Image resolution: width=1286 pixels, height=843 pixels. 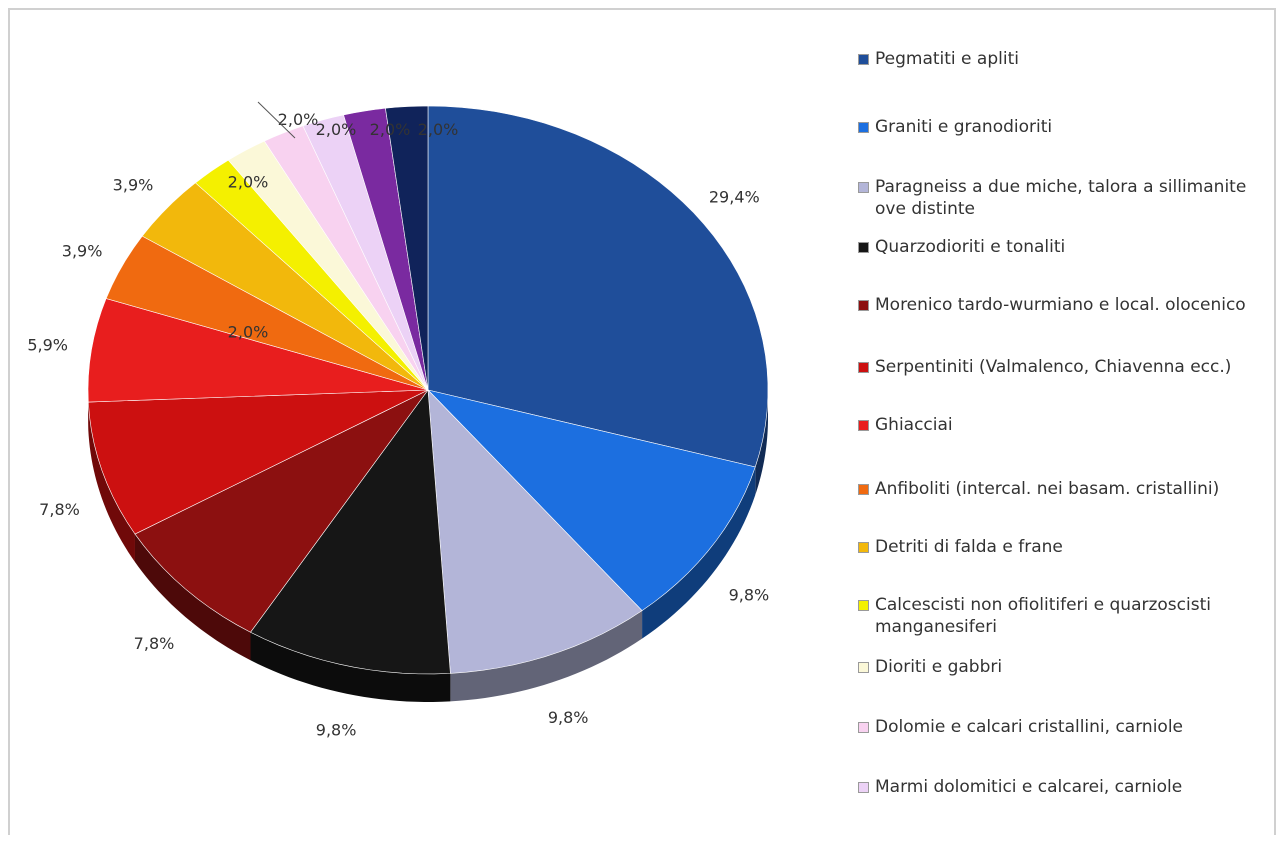 What do you see at coordinates (1029, 787) in the screenshot?
I see `legend-label: Marmi dolomitici e calcarei, carniole` at bounding box center [1029, 787].